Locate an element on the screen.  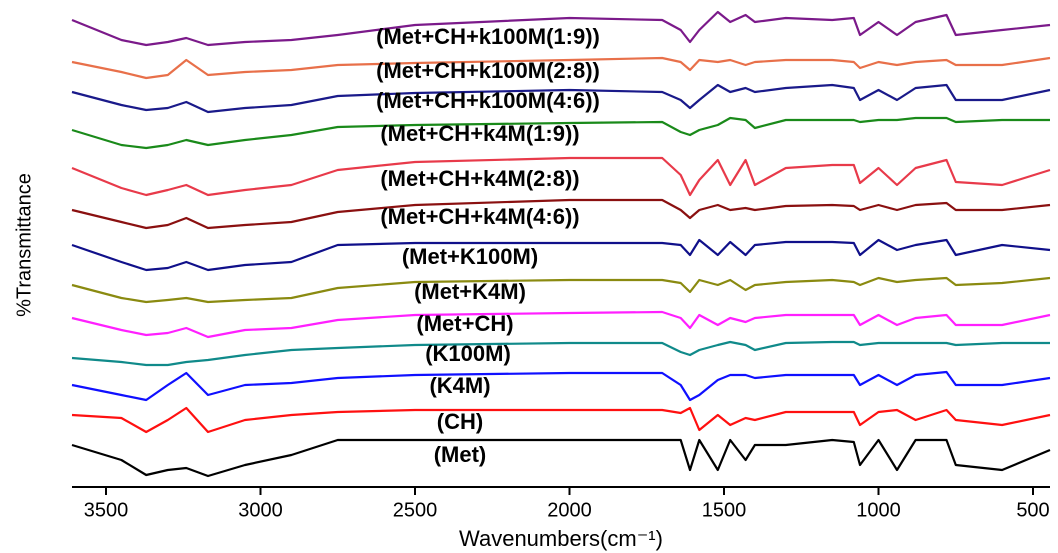
series-label: (Met+CH+k100M(4:6)) is located at coordinates (488, 100).